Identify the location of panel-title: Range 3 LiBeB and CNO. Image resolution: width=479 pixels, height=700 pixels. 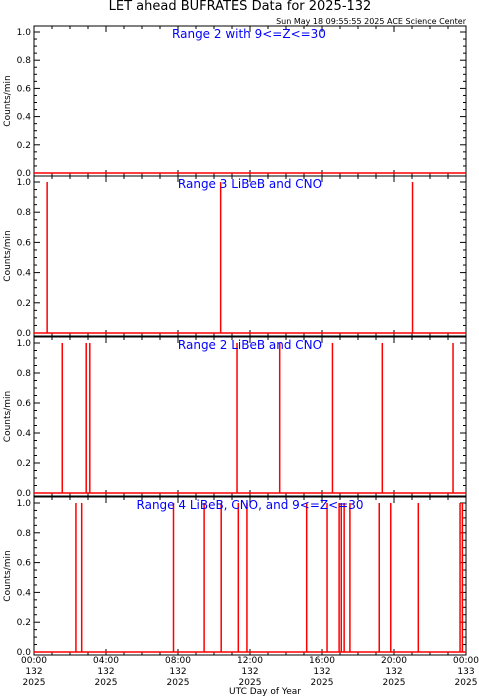
(250, 184).